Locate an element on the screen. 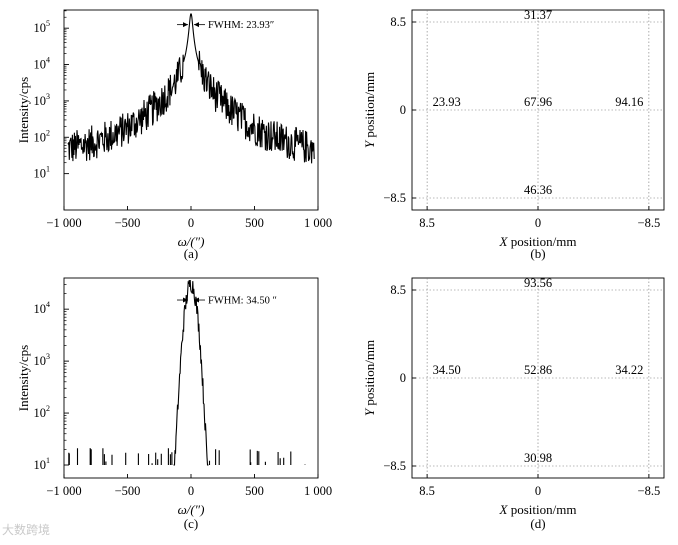  value-label: 67.96 is located at coordinates (538, 102).